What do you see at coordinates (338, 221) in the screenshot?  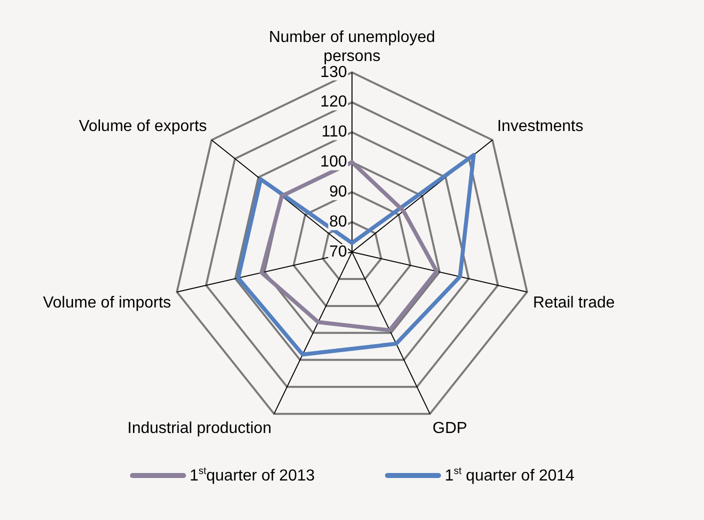 I see `y-tick-label: 80` at bounding box center [338, 221].